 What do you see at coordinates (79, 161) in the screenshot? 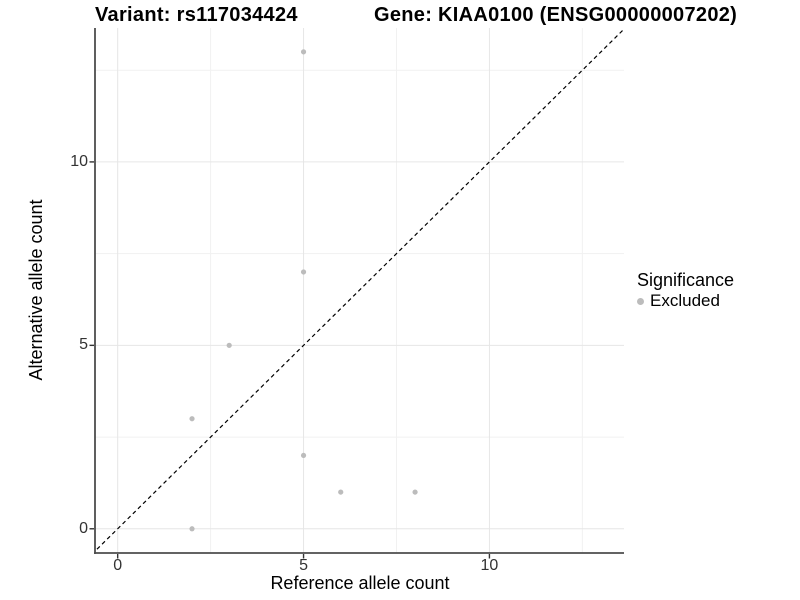
I see `y-tick-label: 10` at bounding box center [79, 161].